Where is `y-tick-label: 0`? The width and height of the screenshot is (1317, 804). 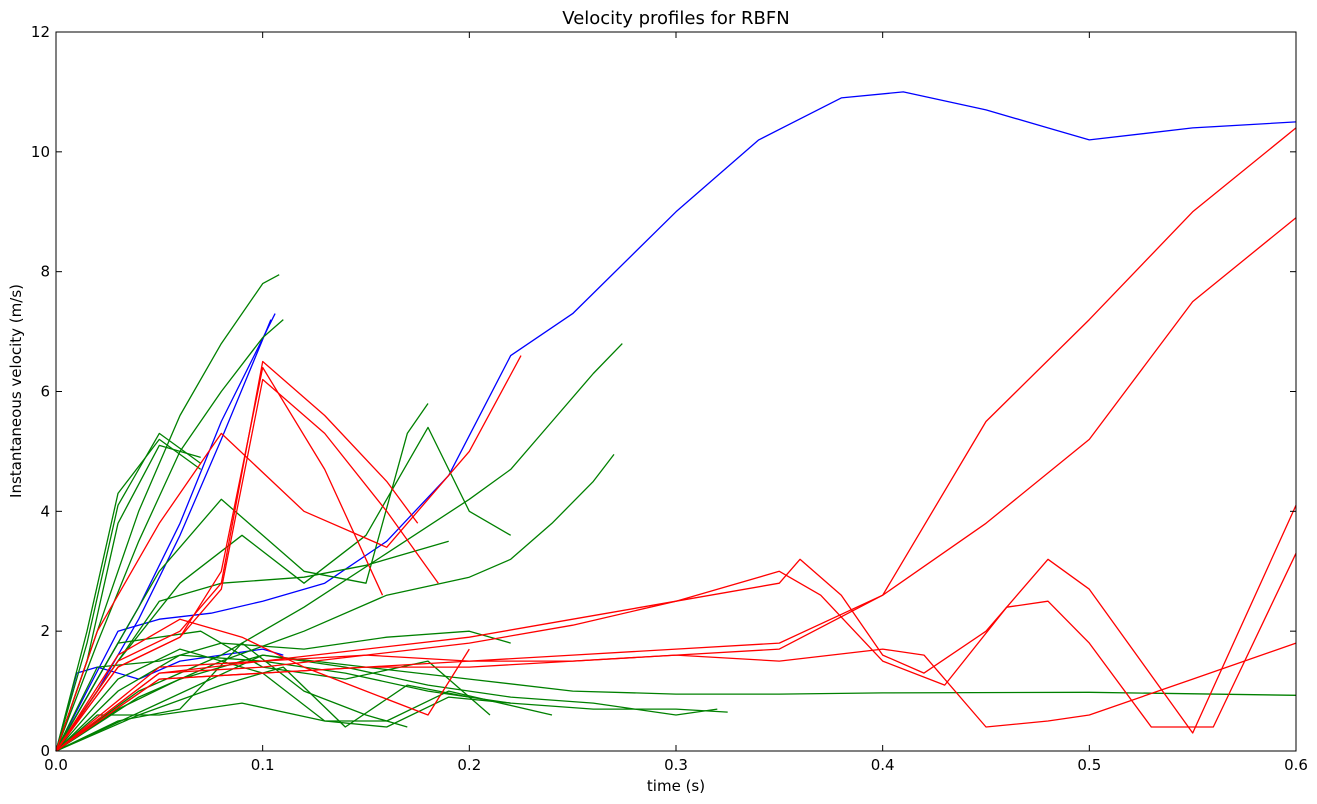
y-tick-label: 0 is located at coordinates (45, 751).